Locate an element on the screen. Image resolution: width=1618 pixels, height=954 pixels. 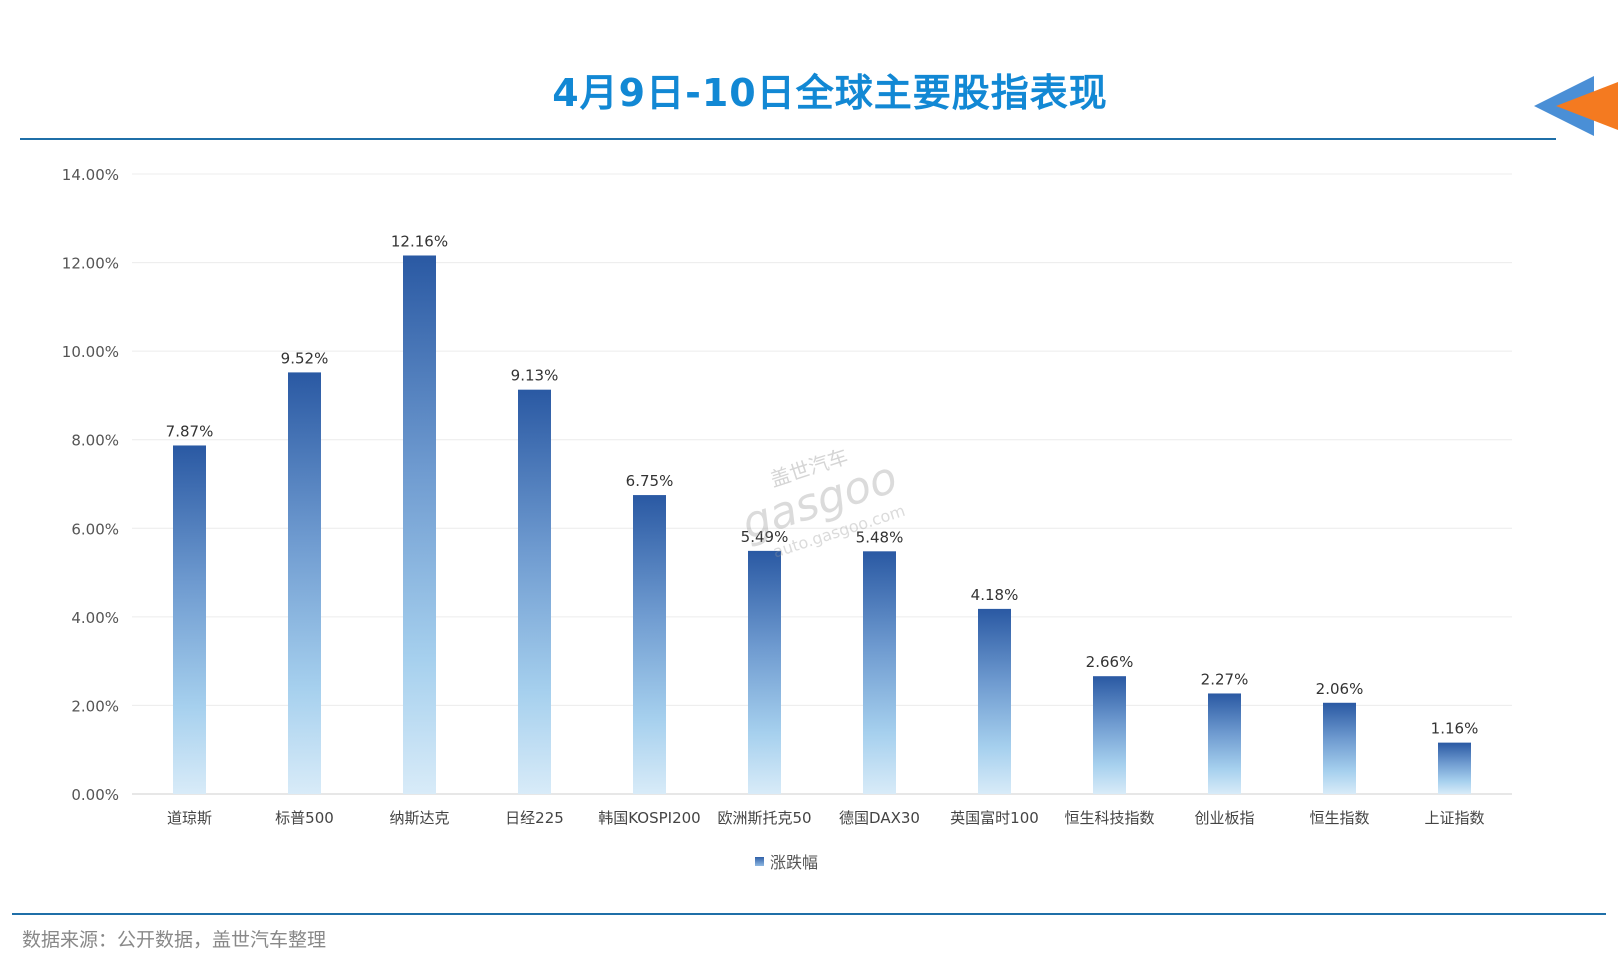
y-tick-label: 4.00% is located at coordinates (95, 618).